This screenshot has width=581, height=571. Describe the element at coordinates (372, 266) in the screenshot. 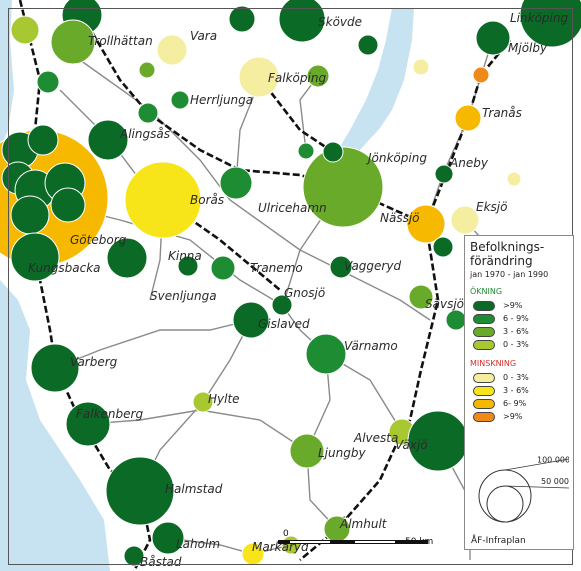

I see `city-label: Vaggeryd` at that location.